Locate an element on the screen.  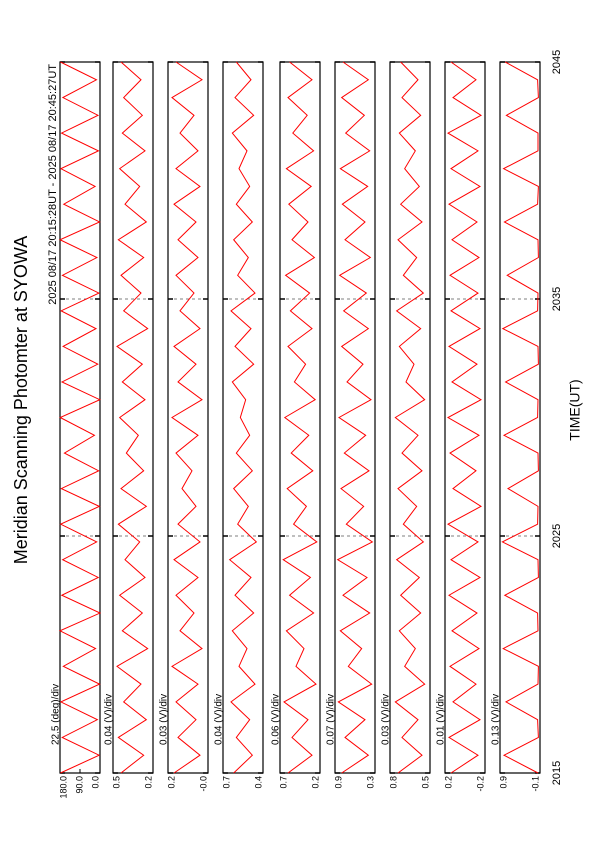
y-tick-label: -0.2 is located at coordinates (480, 784).